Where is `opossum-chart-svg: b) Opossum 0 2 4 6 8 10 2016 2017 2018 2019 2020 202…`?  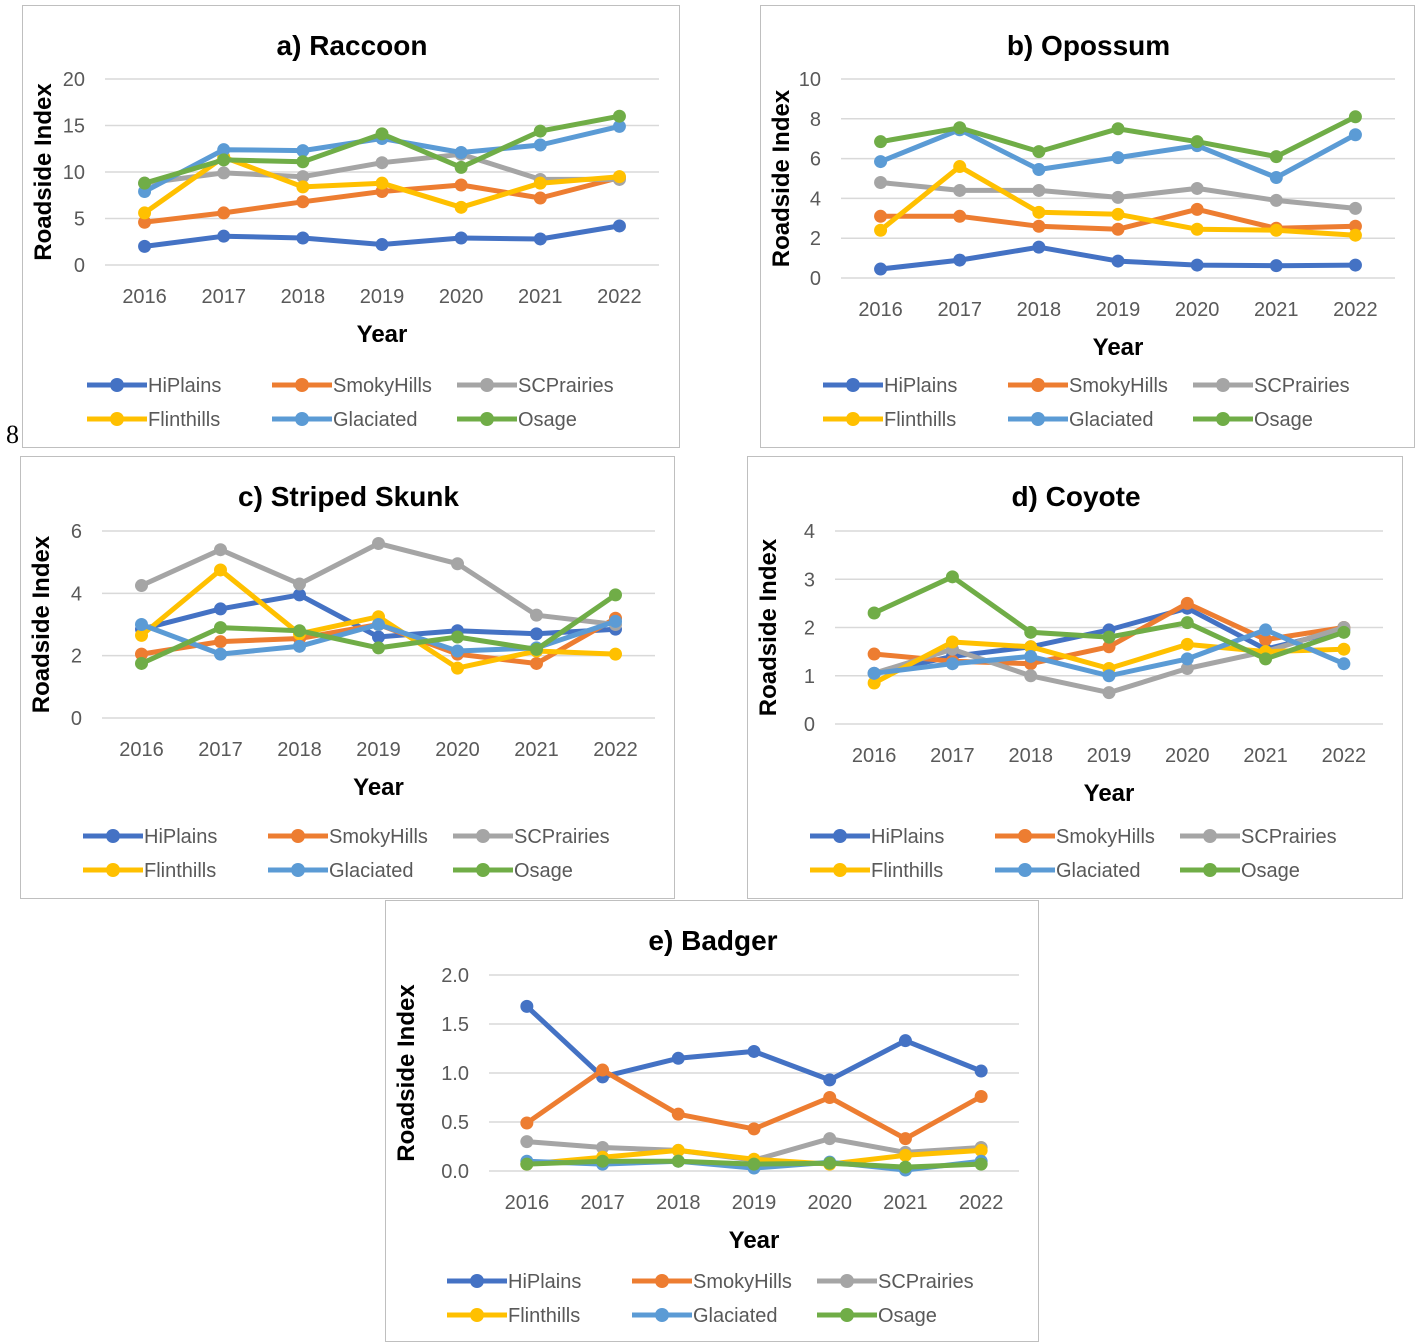
opossum-chart-svg: b) Opossum 0 2 4 6 8 10 2016 2017 2018 2019 2020 202… is located at coordinates (1081, 230).